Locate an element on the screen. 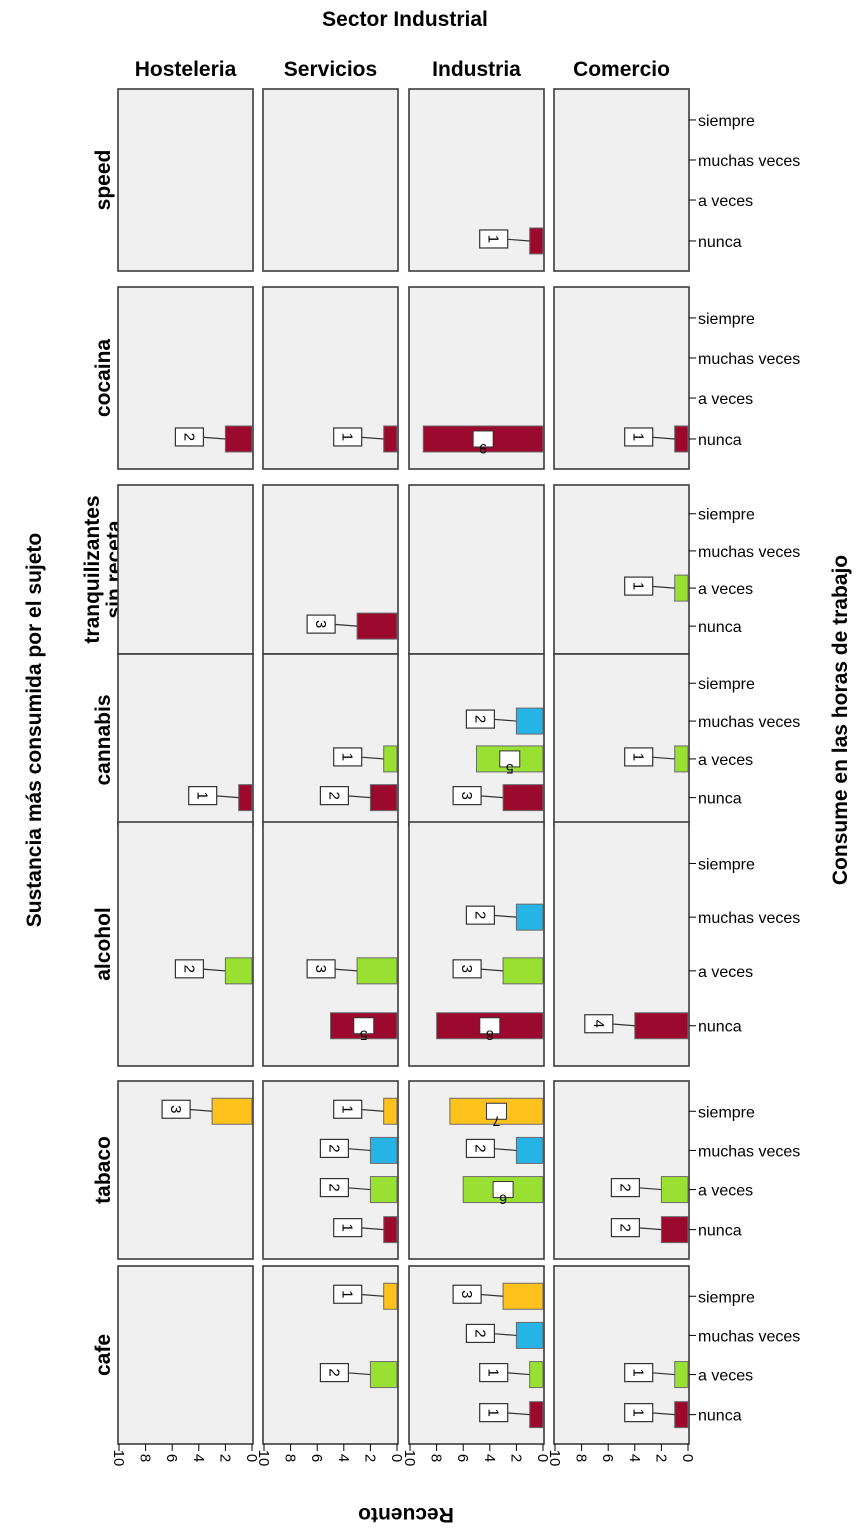 This screenshot has width=864, height=1535. row-label-line: tabaco is located at coordinates (103, 1170).